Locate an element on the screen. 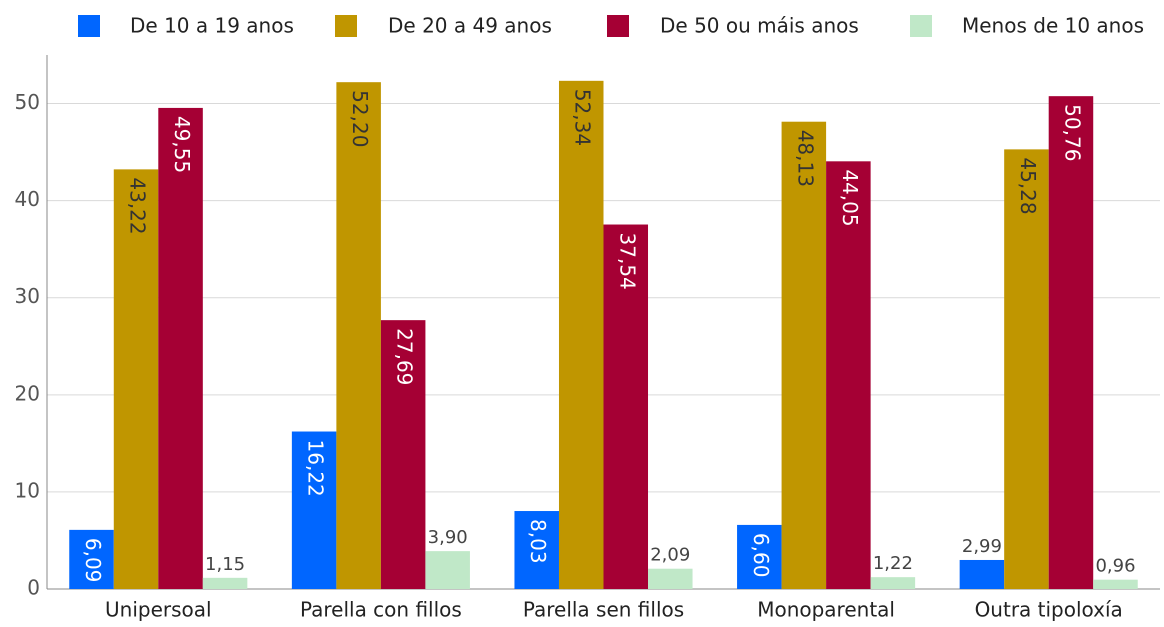 This screenshot has width=1164, height=627. value-label: 6,09 is located at coordinates (93, 560).